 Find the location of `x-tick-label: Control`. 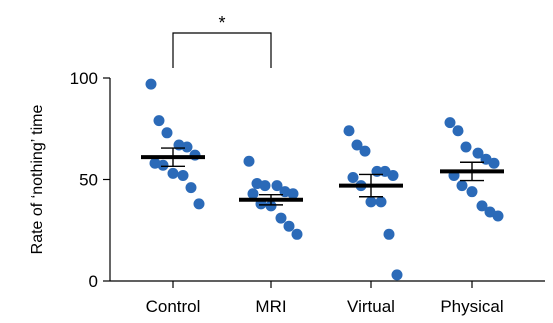

x-tick-label: Control is located at coordinates (173, 306).